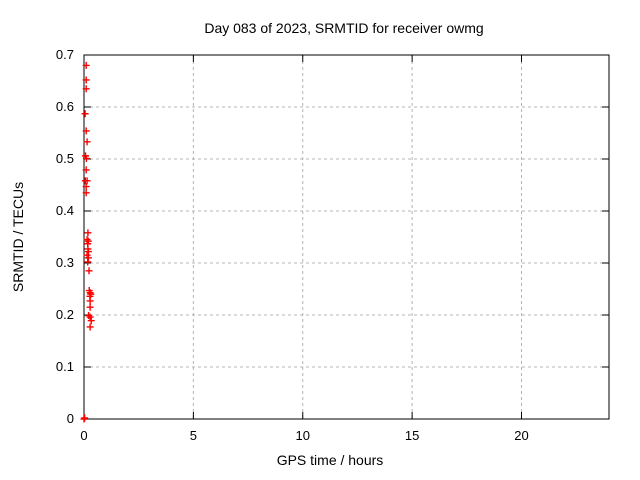  What do you see at coordinates (65, 54) in the screenshot?
I see `y-tick-label: 0.7` at bounding box center [65, 54].